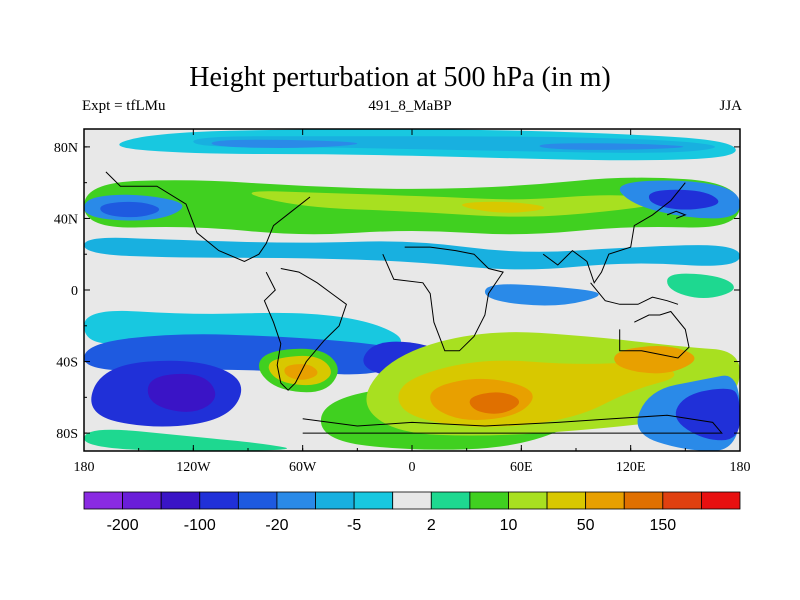 The width and height of the screenshot is (800, 600). Describe the element at coordinates (634, 293) in the screenshot. I see `coast-indonesia` at that location.